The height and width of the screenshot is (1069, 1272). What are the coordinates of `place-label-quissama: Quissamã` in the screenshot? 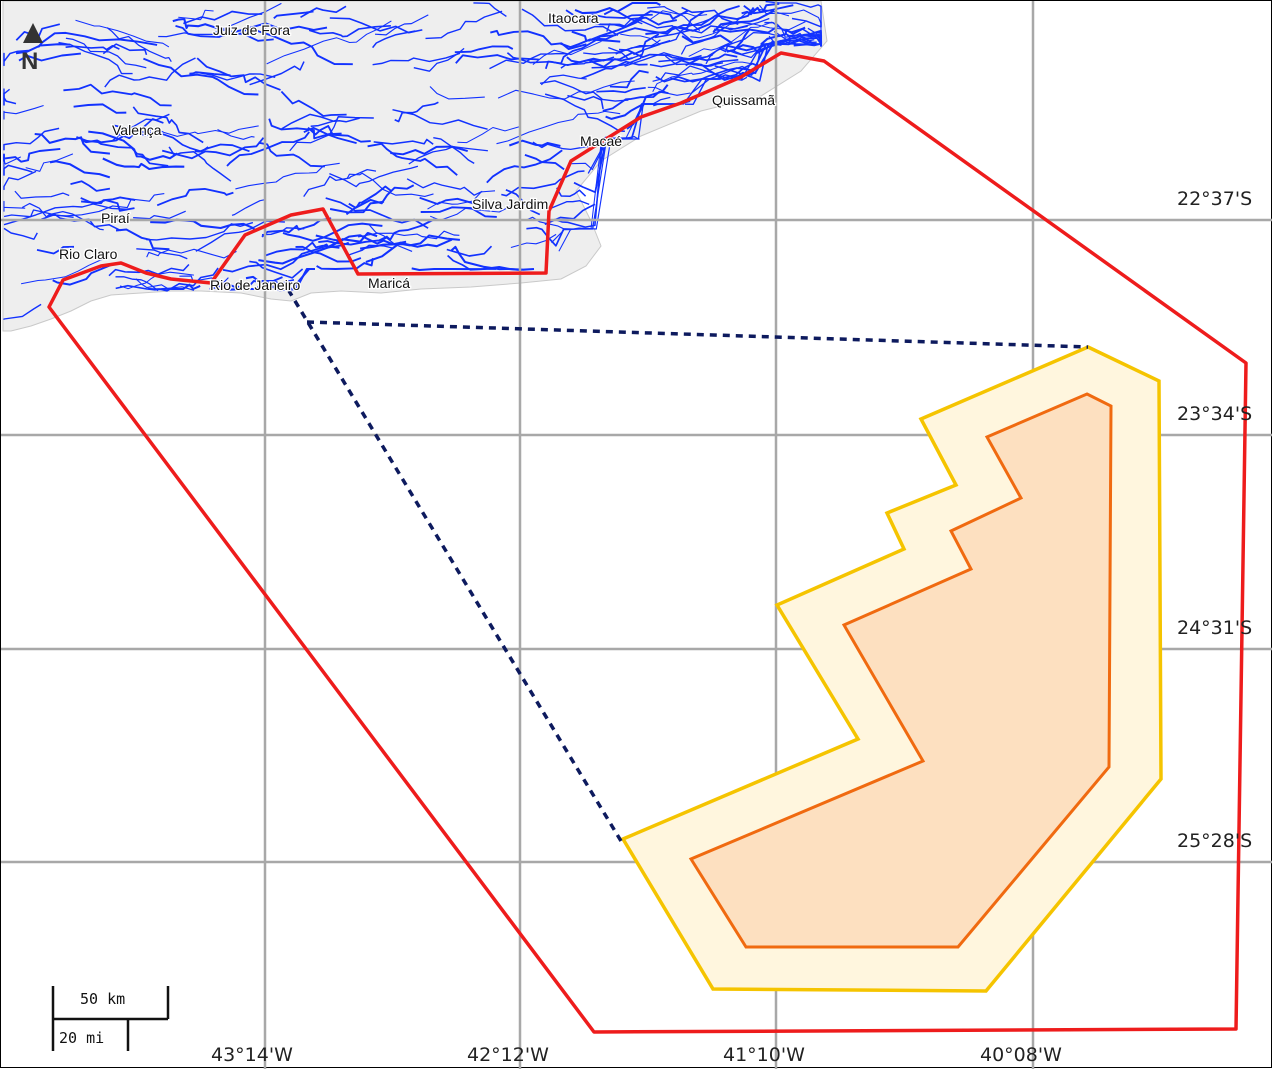 It's located at (743, 100).